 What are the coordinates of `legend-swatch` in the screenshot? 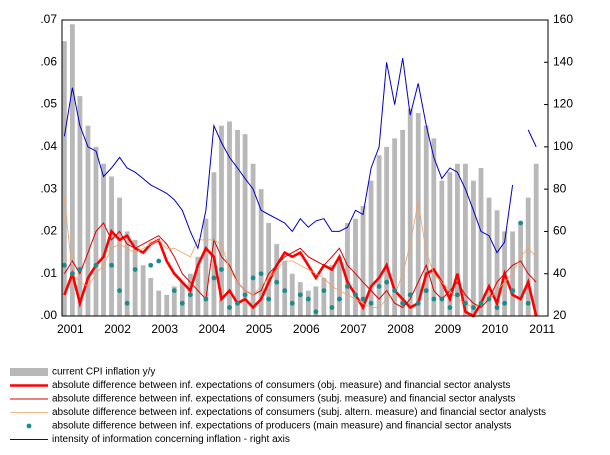 It's located at (29, 426).